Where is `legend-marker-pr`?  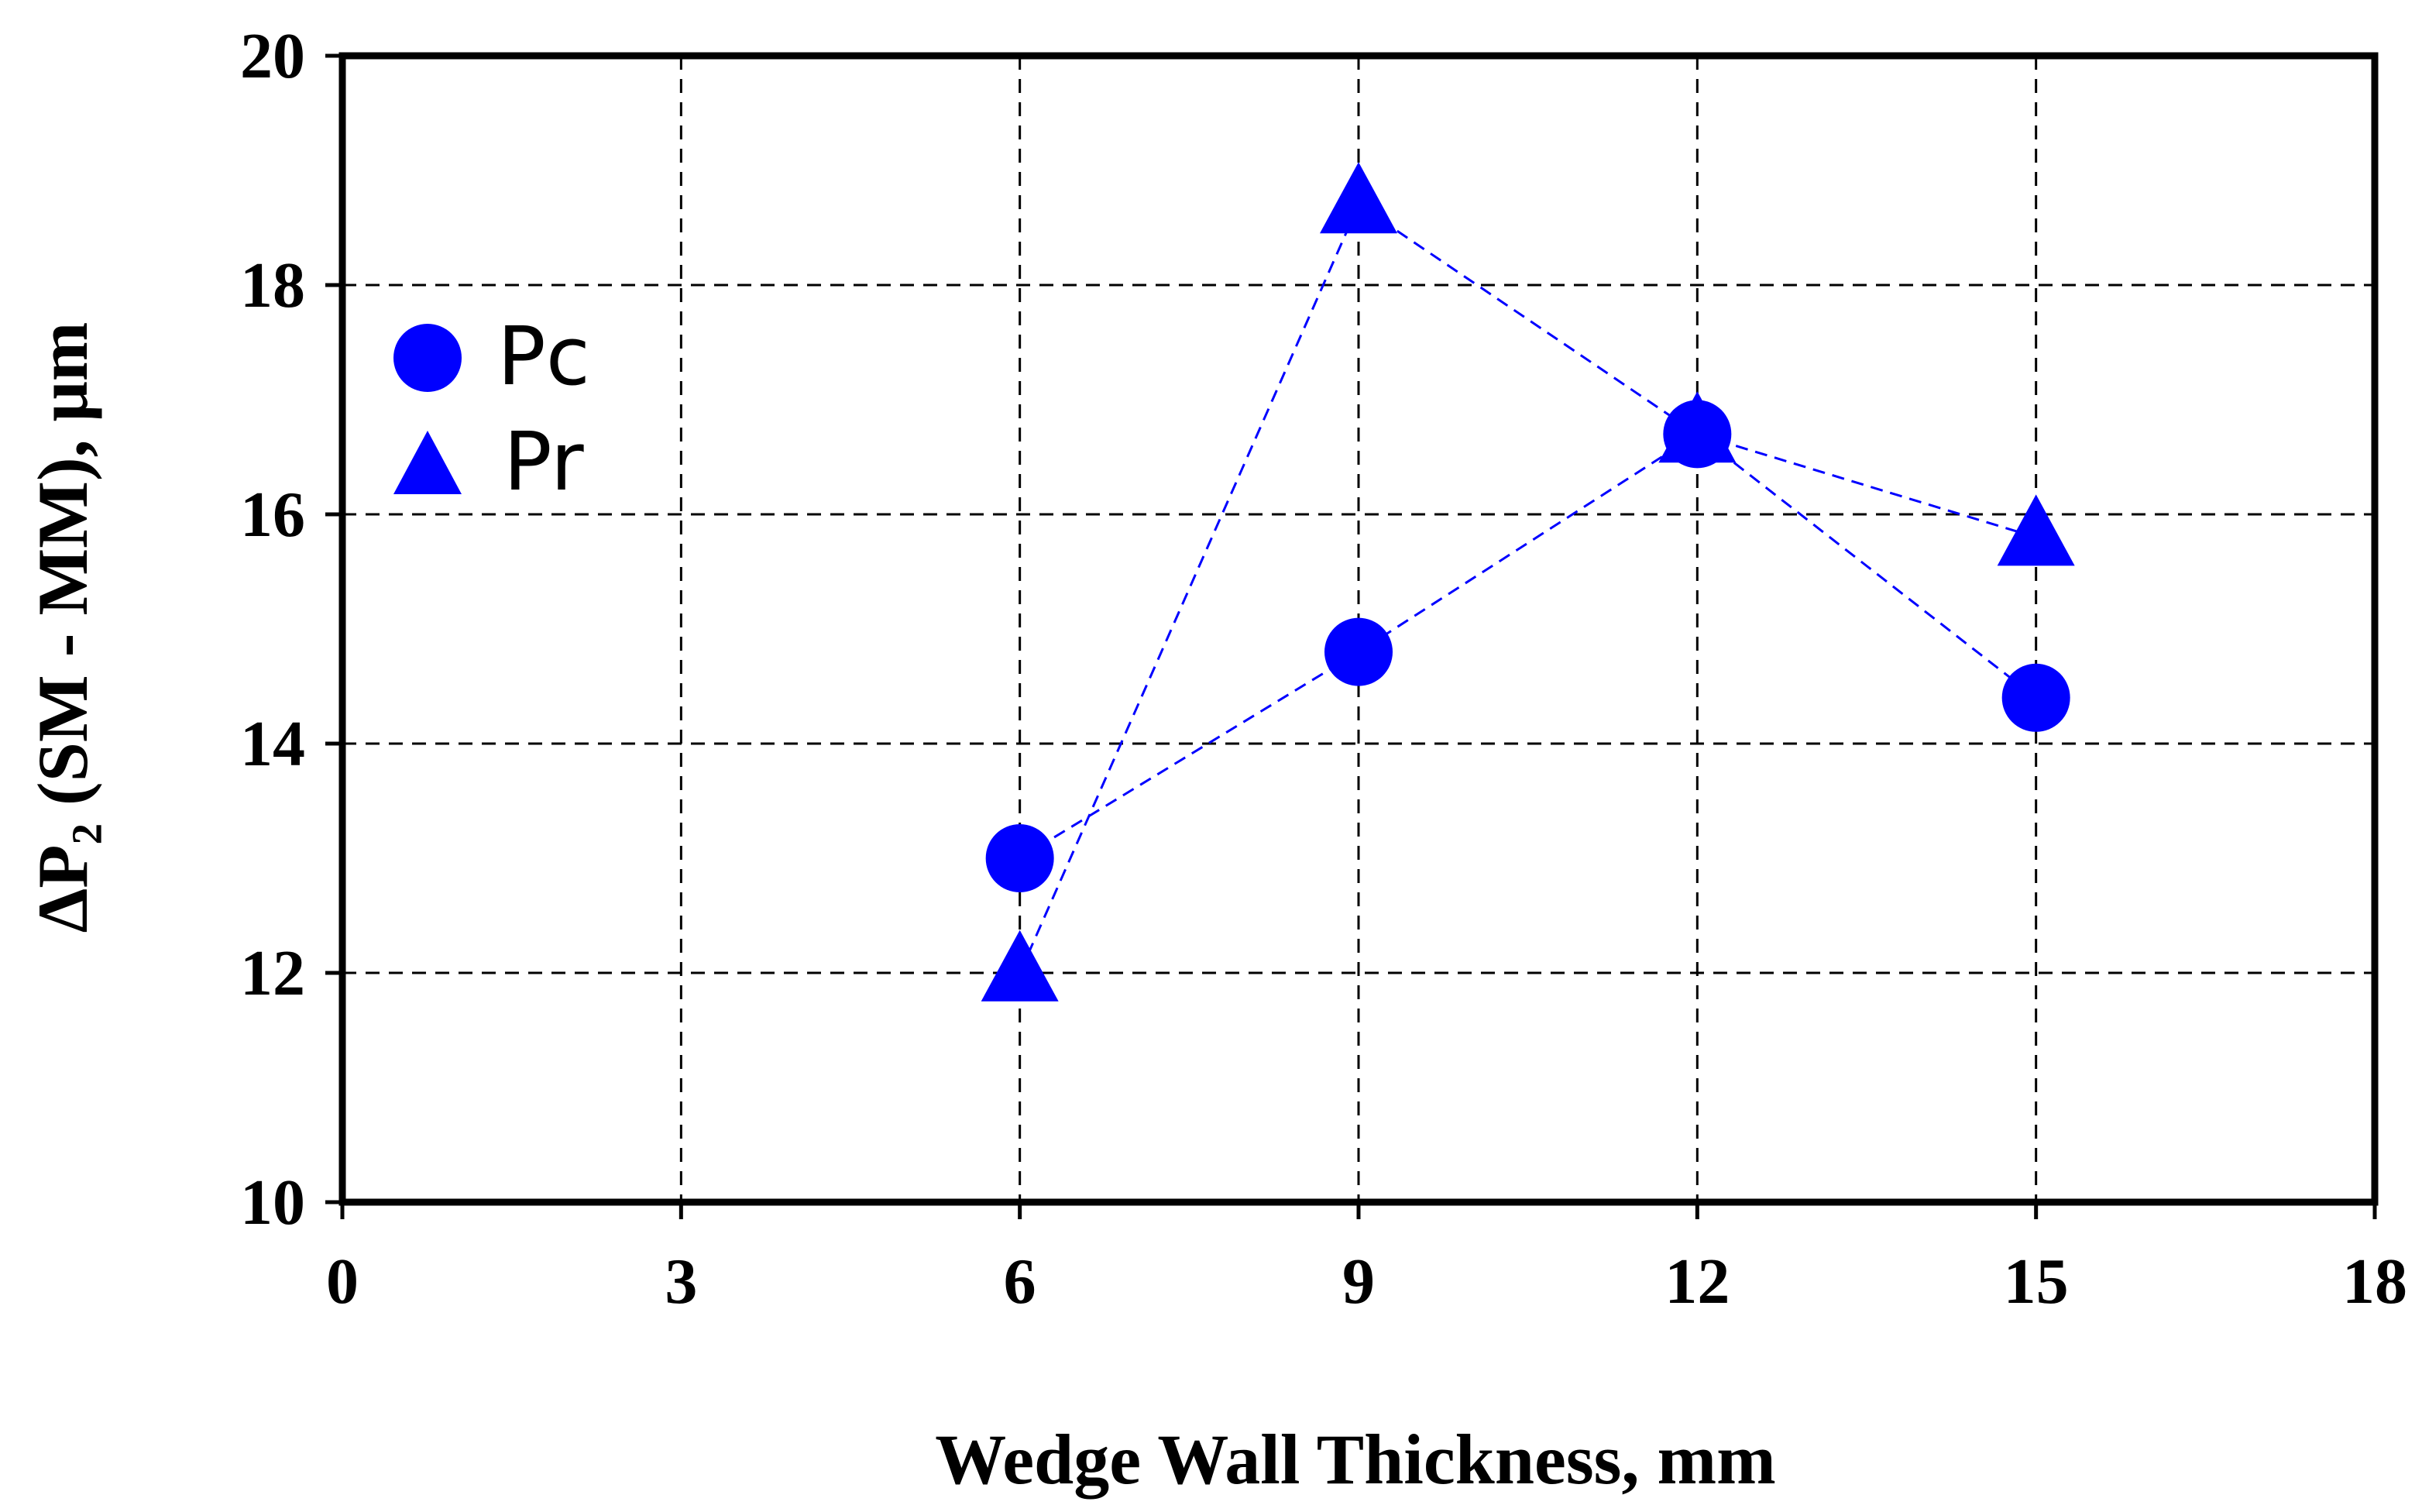 legend-marker-pr is located at coordinates (427, 462).